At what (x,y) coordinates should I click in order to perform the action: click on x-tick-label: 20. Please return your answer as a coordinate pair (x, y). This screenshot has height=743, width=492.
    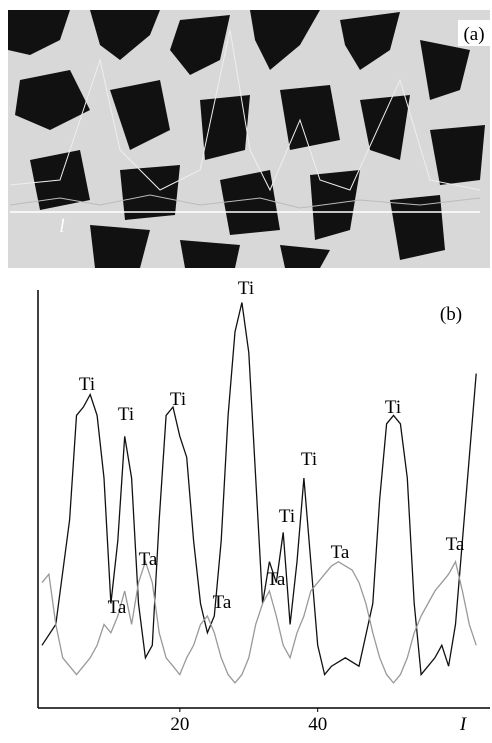
    Looking at the image, I should click on (179, 724).